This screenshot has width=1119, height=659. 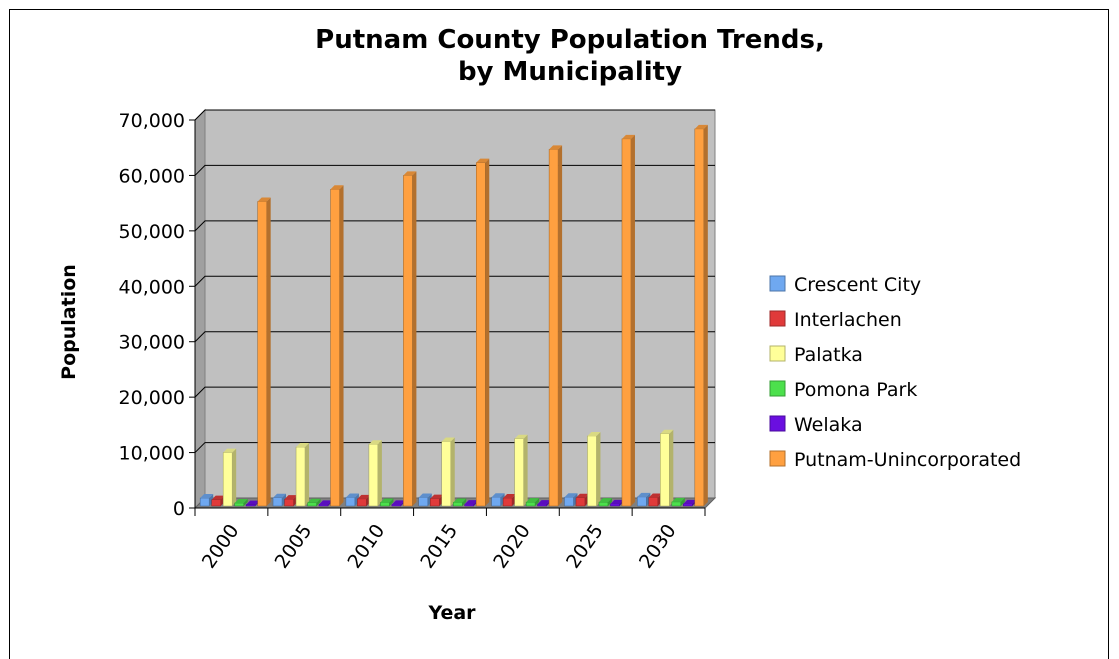 I want to click on x-tick-label: 2025, so click(x=585, y=546).